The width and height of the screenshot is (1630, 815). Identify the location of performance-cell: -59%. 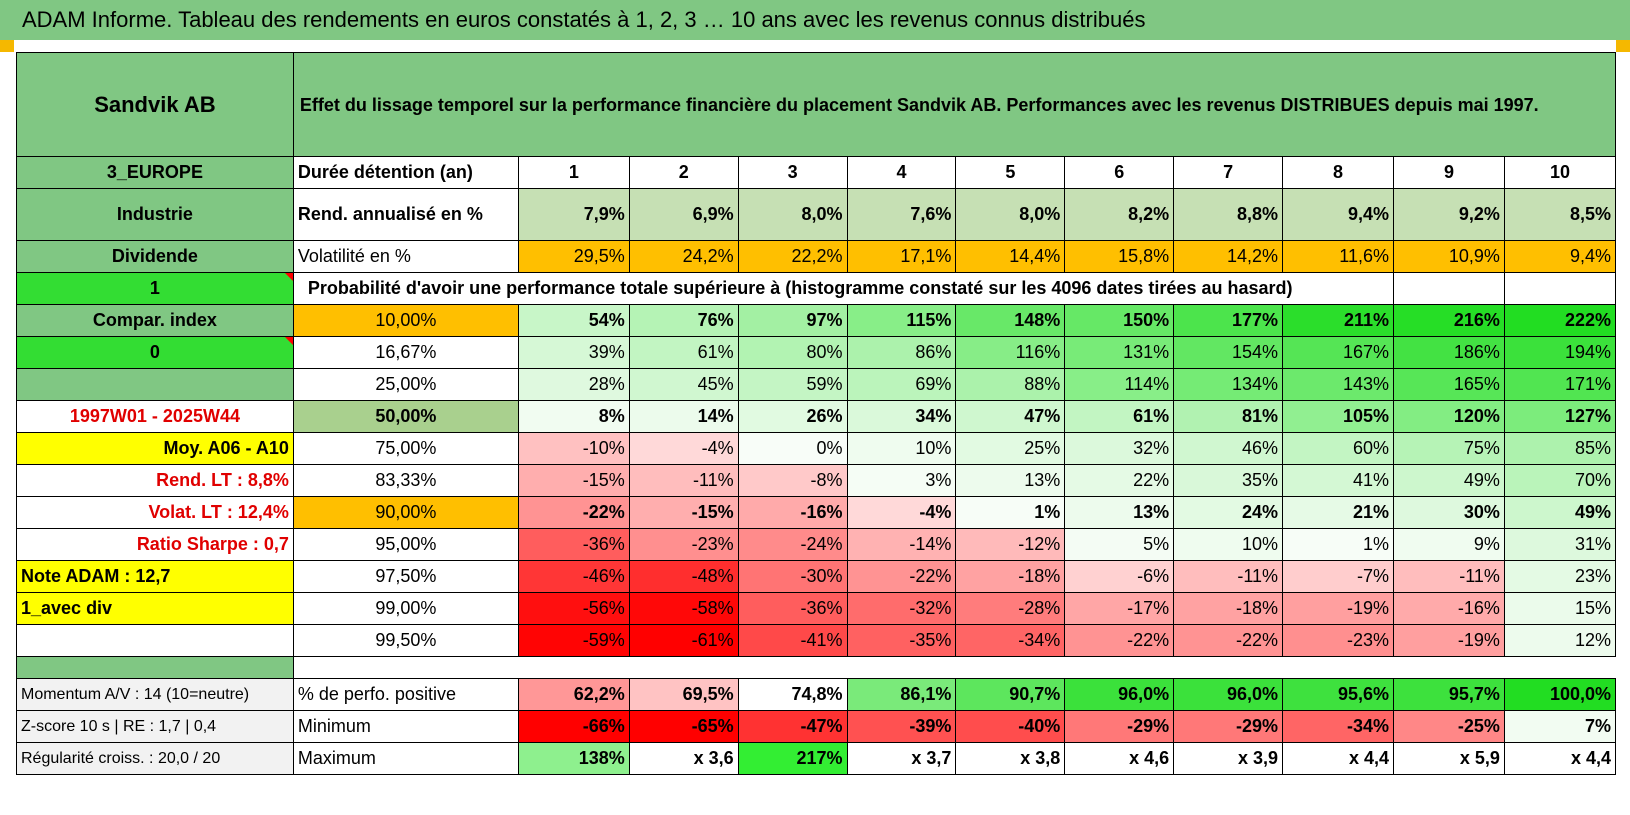
(573, 640).